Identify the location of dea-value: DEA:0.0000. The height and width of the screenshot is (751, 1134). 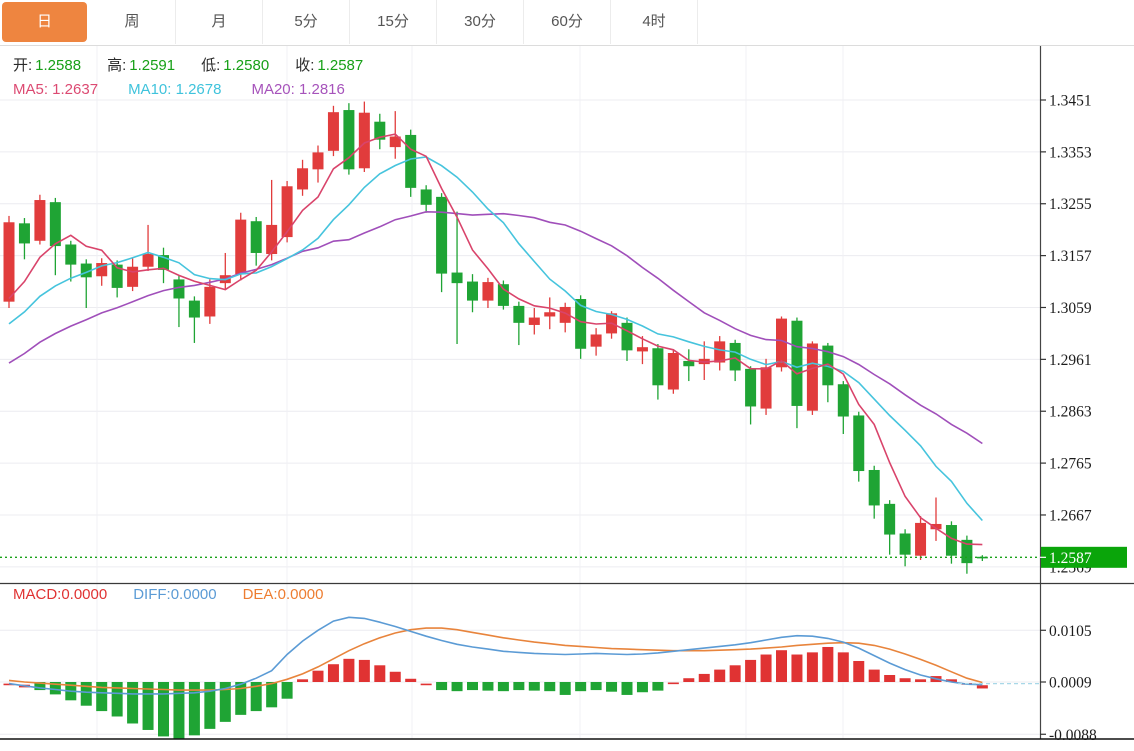
(283, 594).